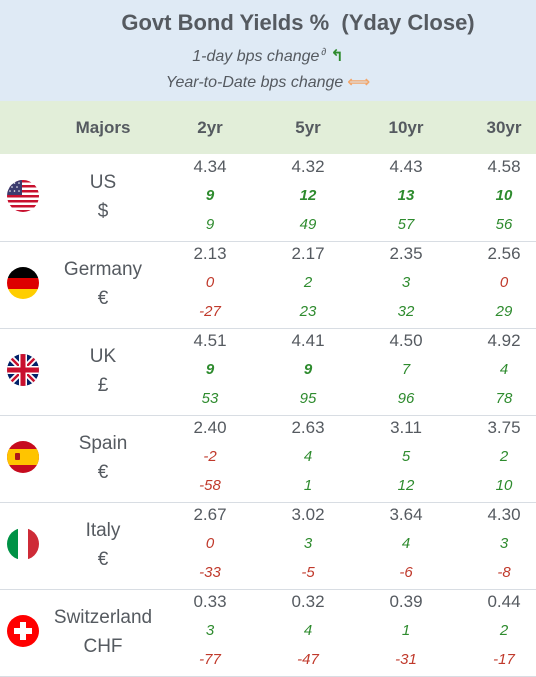  Describe the element at coordinates (103, 269) in the screenshot. I see `country-name: Germany` at that location.